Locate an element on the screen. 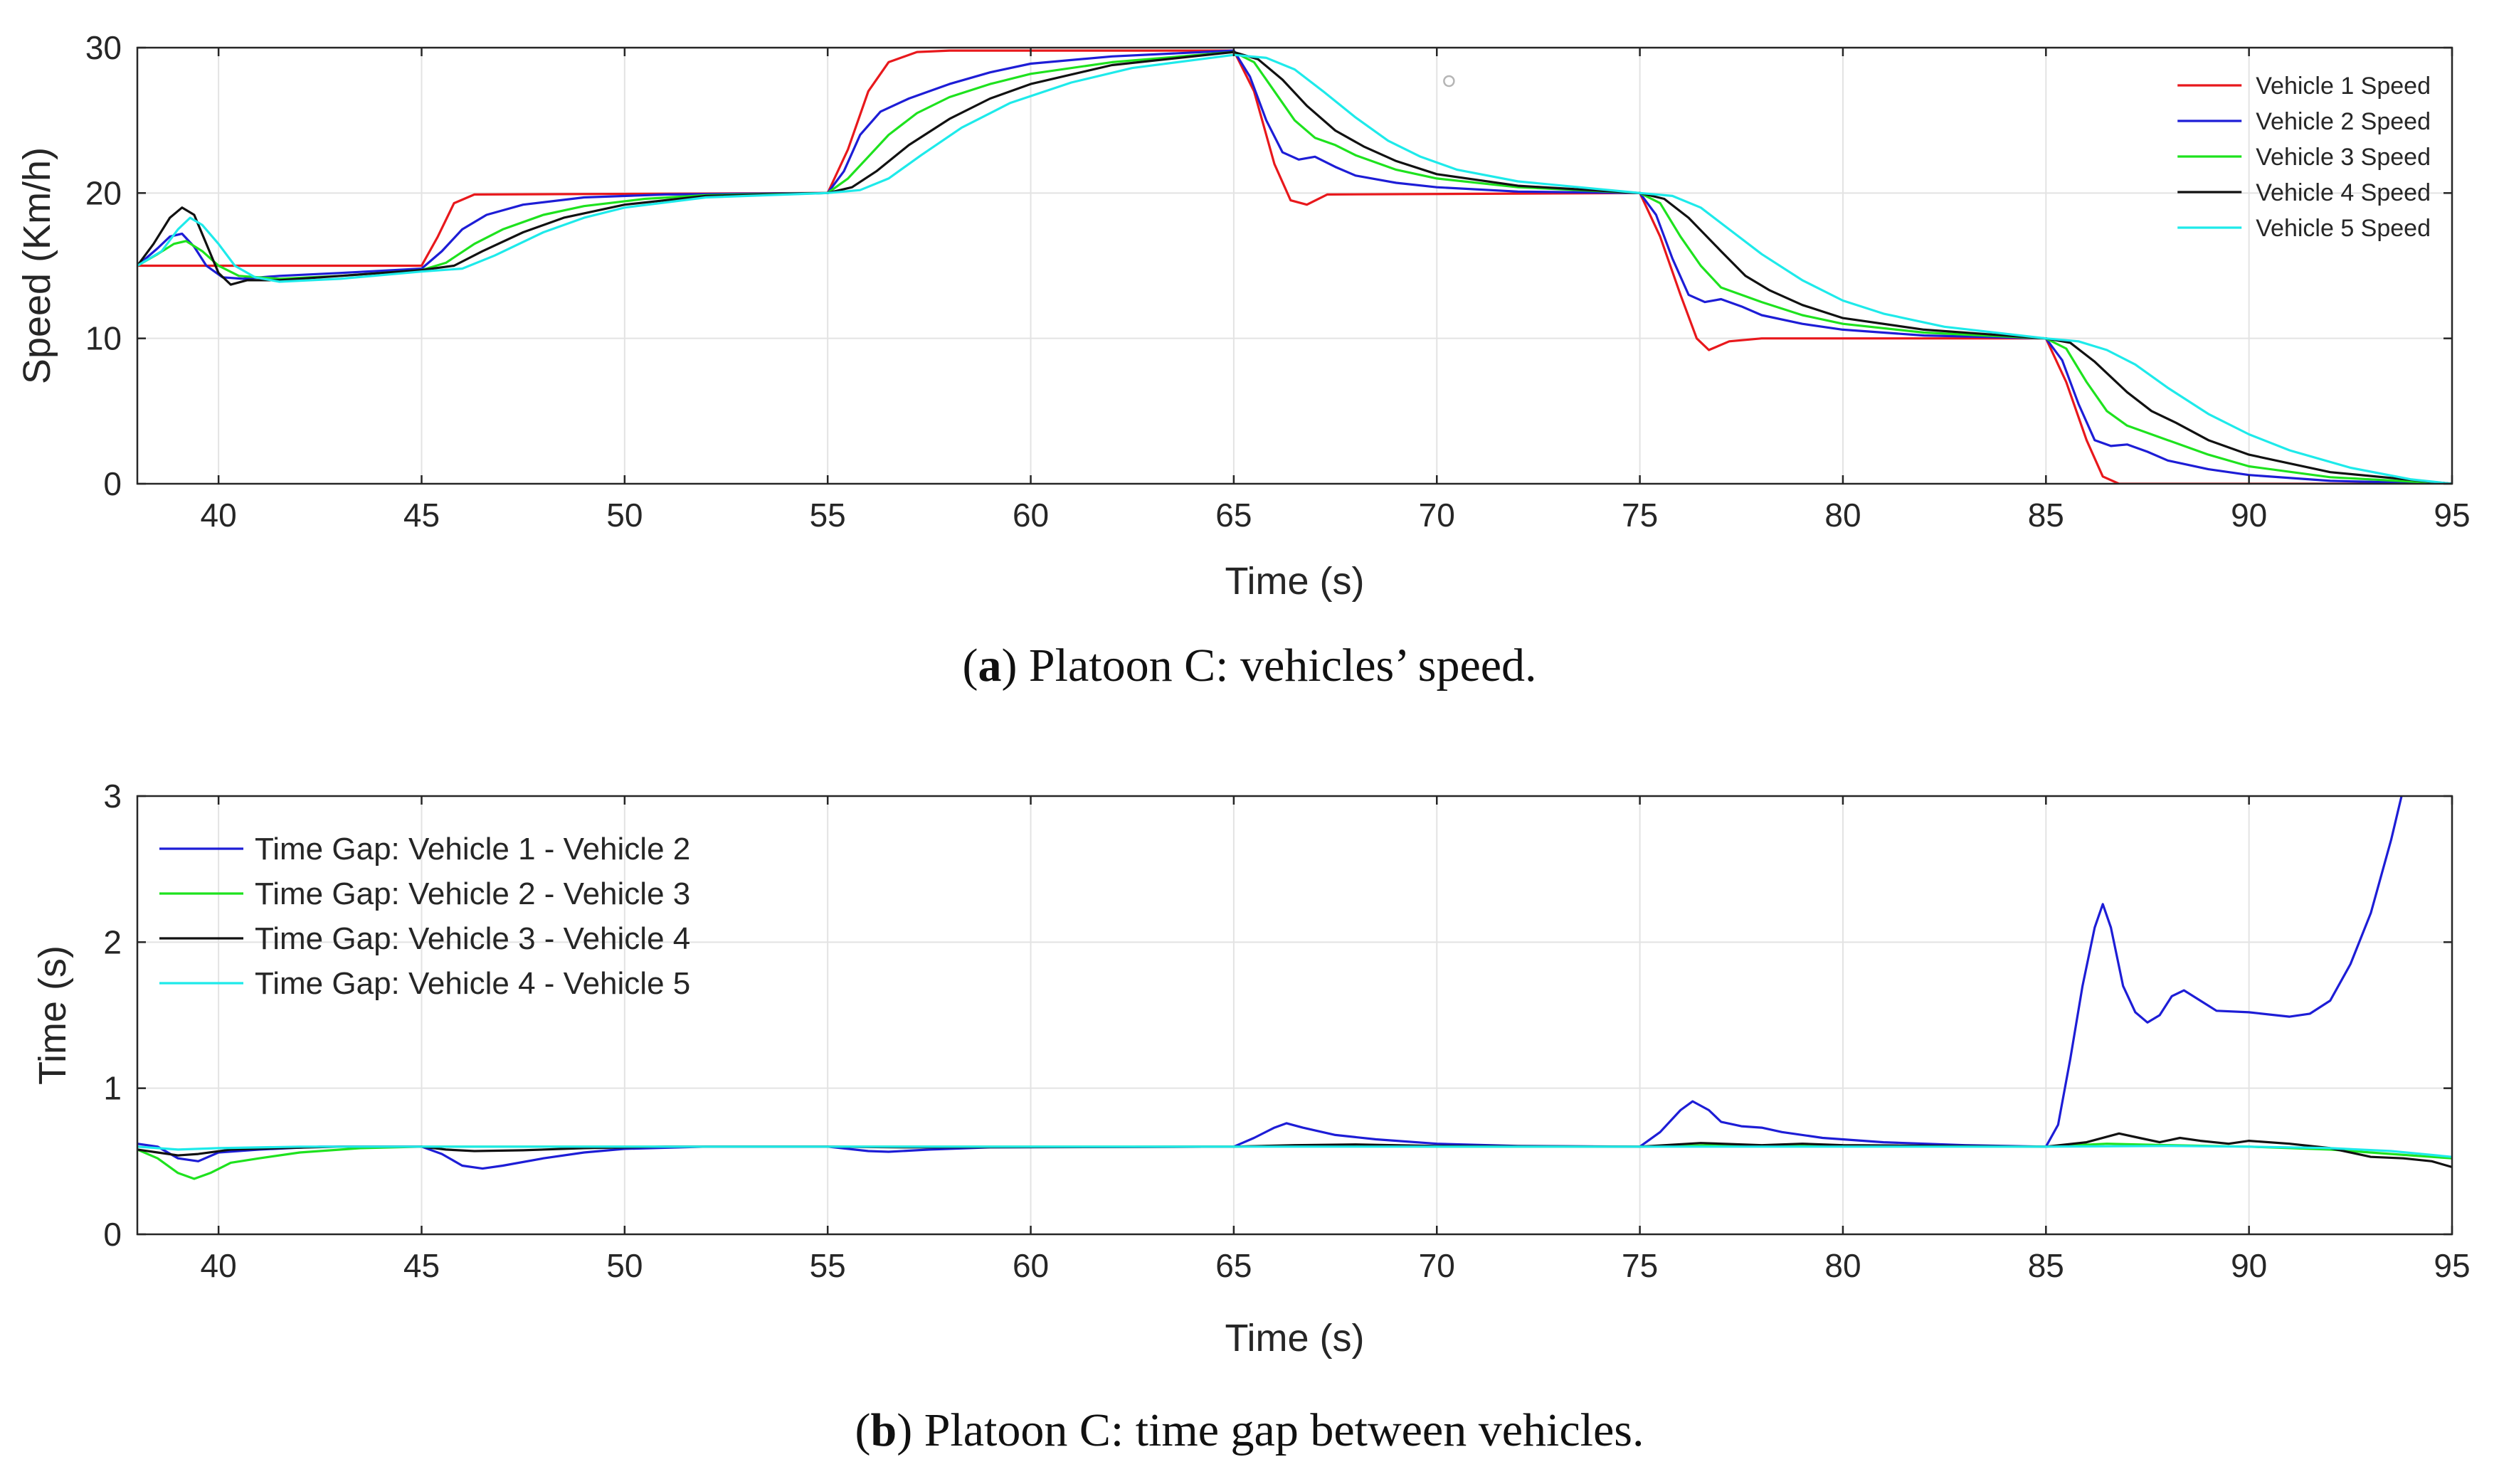 The height and width of the screenshot is (1484, 2499). caption-a: (a) Platoon C: vehicles’ speed. is located at coordinates (1249, 665).